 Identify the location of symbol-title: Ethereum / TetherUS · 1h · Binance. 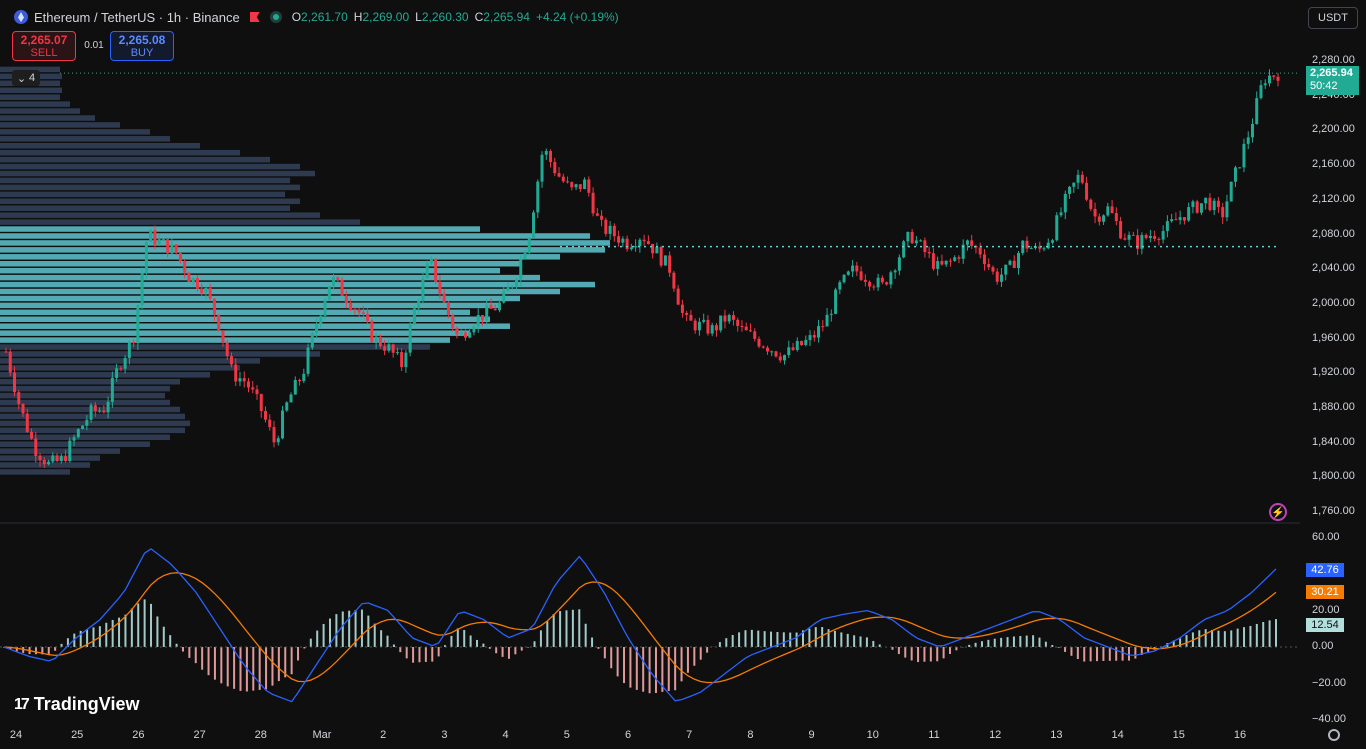
(137, 17).